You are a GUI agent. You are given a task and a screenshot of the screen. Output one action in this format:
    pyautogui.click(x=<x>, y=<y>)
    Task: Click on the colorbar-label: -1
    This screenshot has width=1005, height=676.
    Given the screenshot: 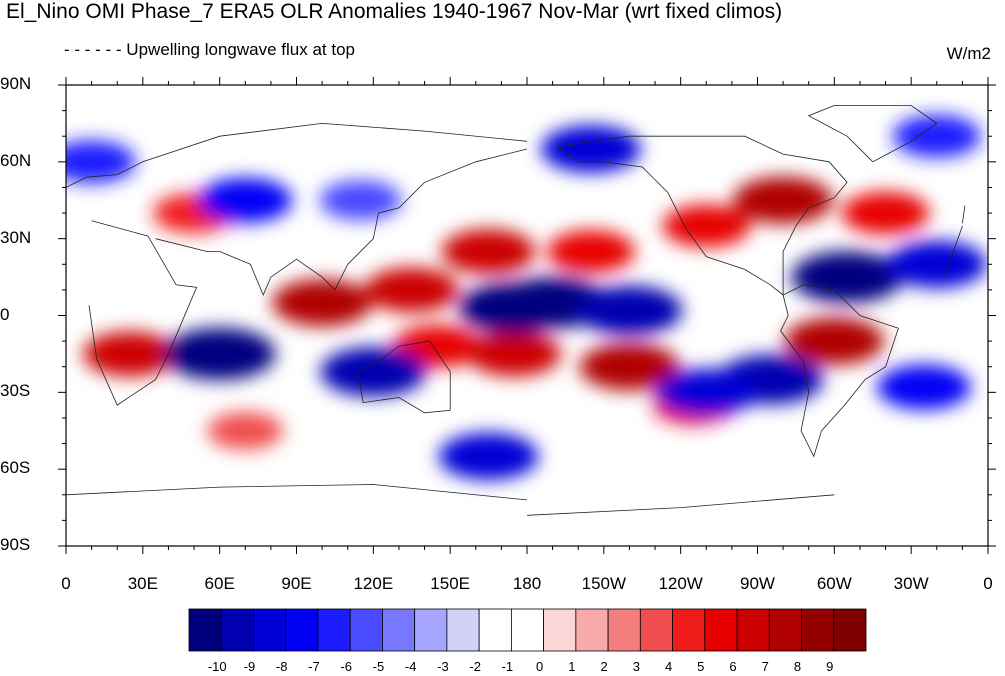 What is the action you would take?
    pyautogui.click(x=507, y=666)
    